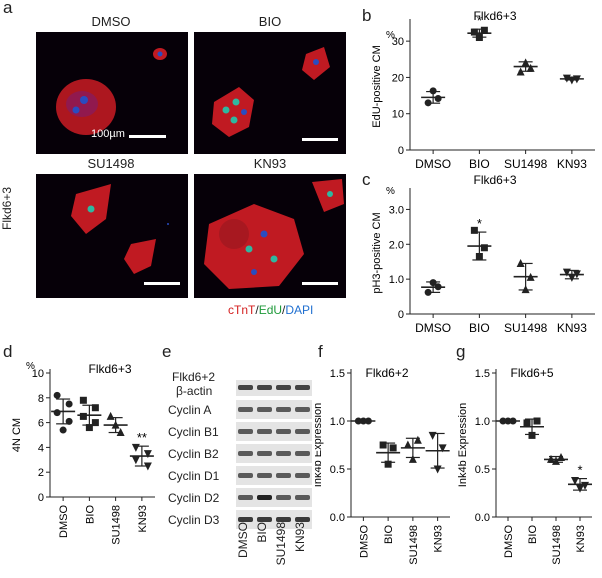  Describe the element at coordinates (401, 151) in the screenshot. I see `chart-b-ytick-label: 0` at that location.